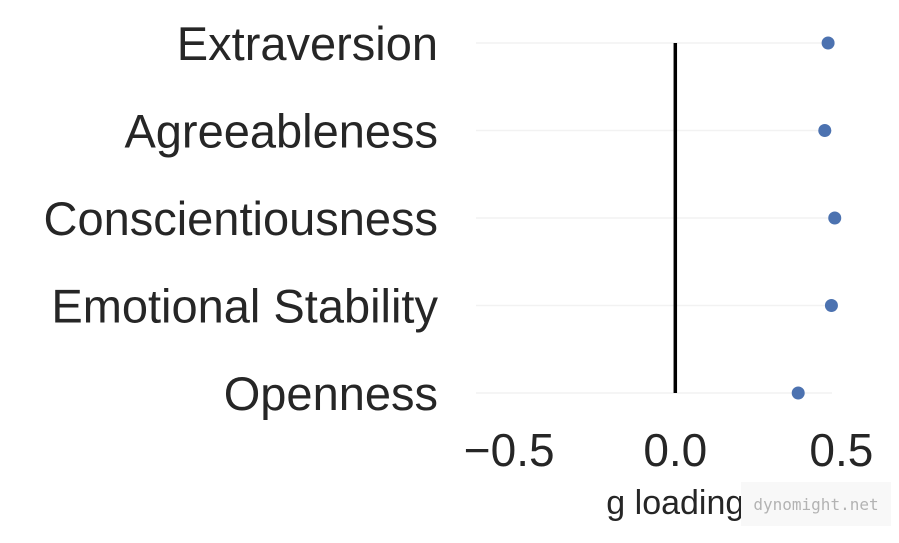  I want to click on category-label: Conscientiousness, so click(241, 218).